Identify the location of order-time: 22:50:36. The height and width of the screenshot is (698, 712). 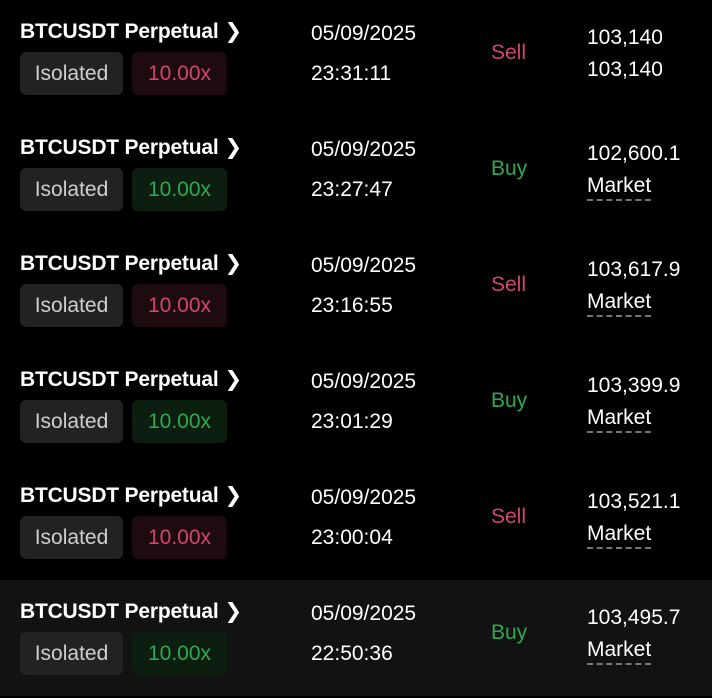
(352, 653).